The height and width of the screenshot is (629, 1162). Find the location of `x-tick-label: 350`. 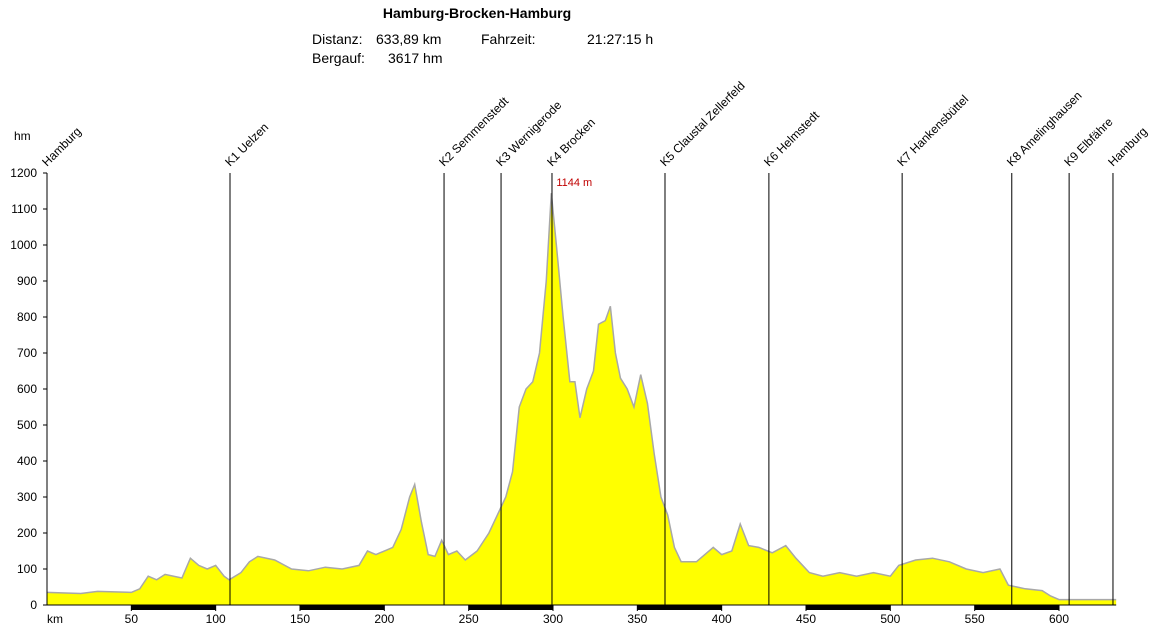

x-tick-label: 350 is located at coordinates (637, 619).